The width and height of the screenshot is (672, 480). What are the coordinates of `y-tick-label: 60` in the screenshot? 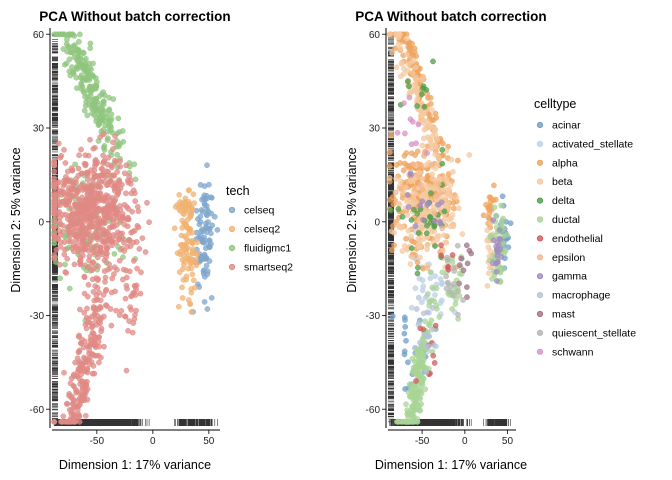 It's located at (375, 35).